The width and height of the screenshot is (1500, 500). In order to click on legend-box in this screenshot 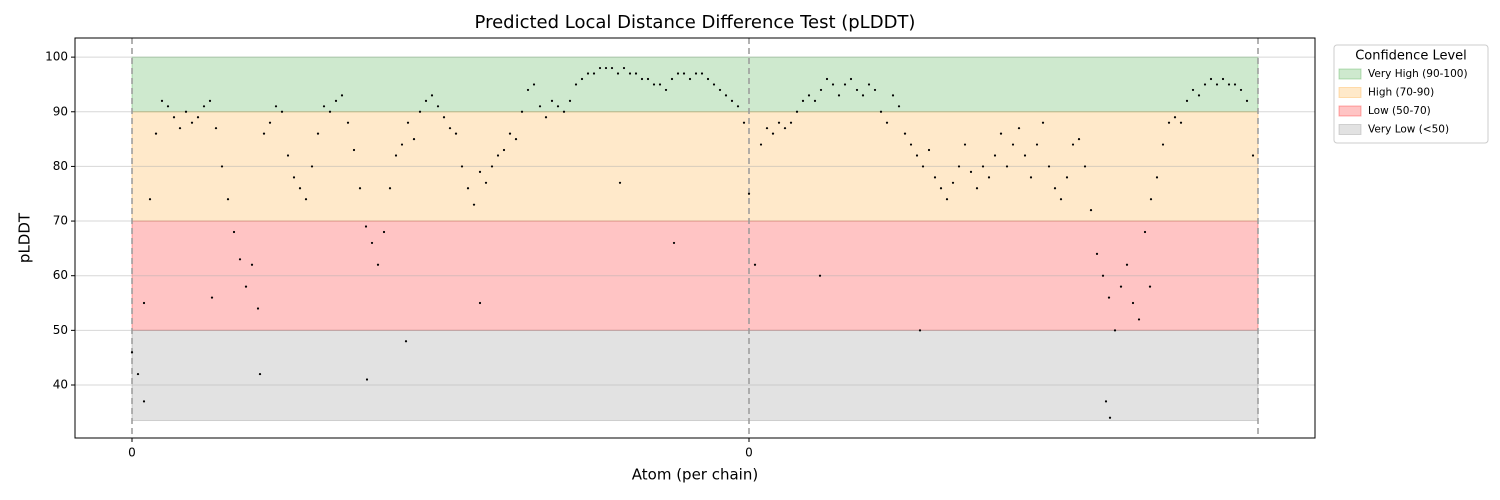, I will do `click(1411, 94)`.